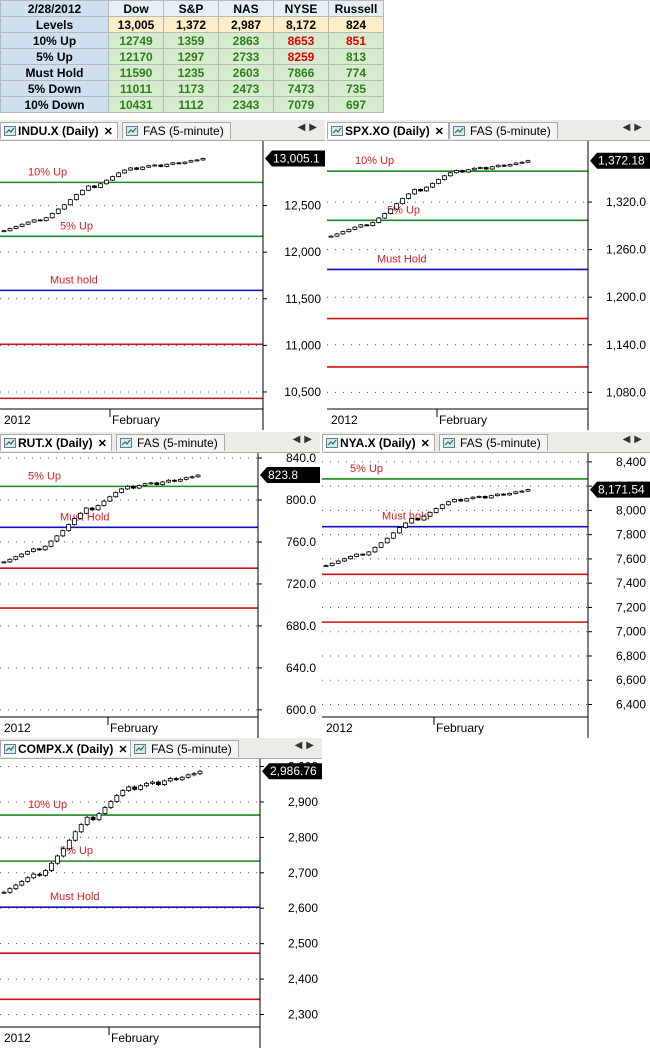  Describe the element at coordinates (192, 40) in the screenshot. I see `table-row: 10% Up 12749 1359 2863 8653 851` at that location.